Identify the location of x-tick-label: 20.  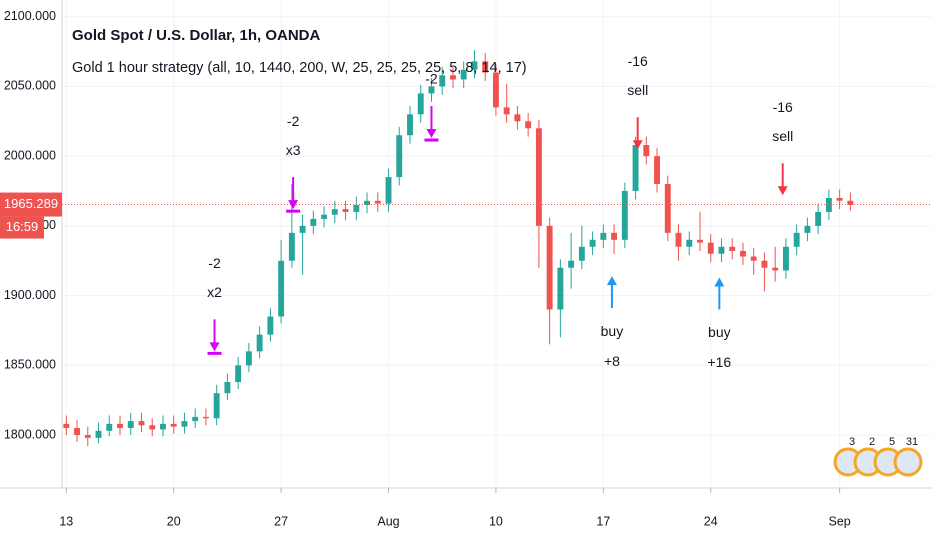
(174, 521).